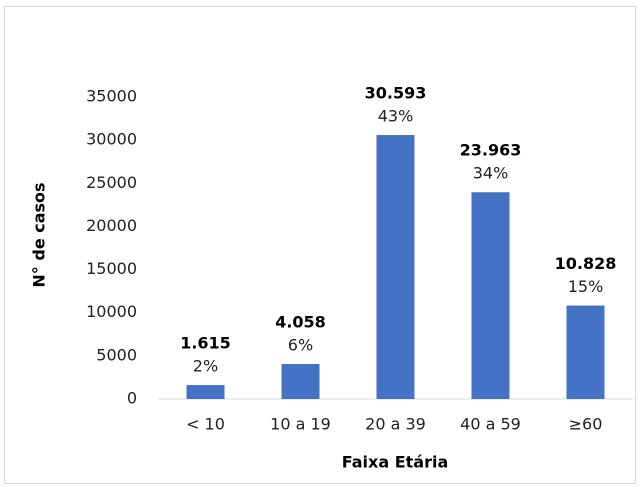  I want to click on x-tick-label: ≥60, so click(586, 424).